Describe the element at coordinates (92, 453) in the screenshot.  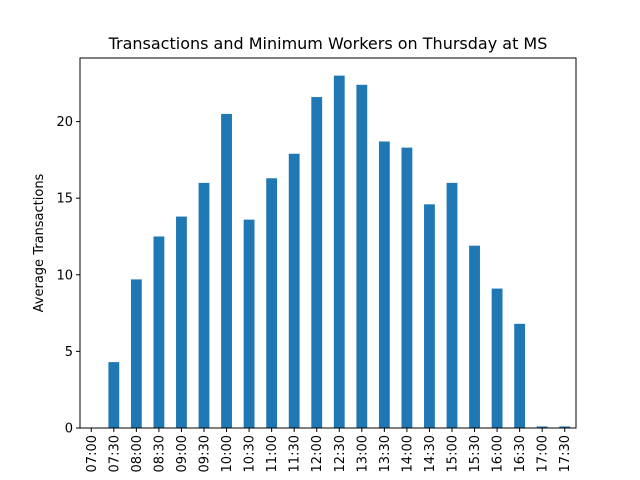
I see `x-tick-label: 07:00` at that location.